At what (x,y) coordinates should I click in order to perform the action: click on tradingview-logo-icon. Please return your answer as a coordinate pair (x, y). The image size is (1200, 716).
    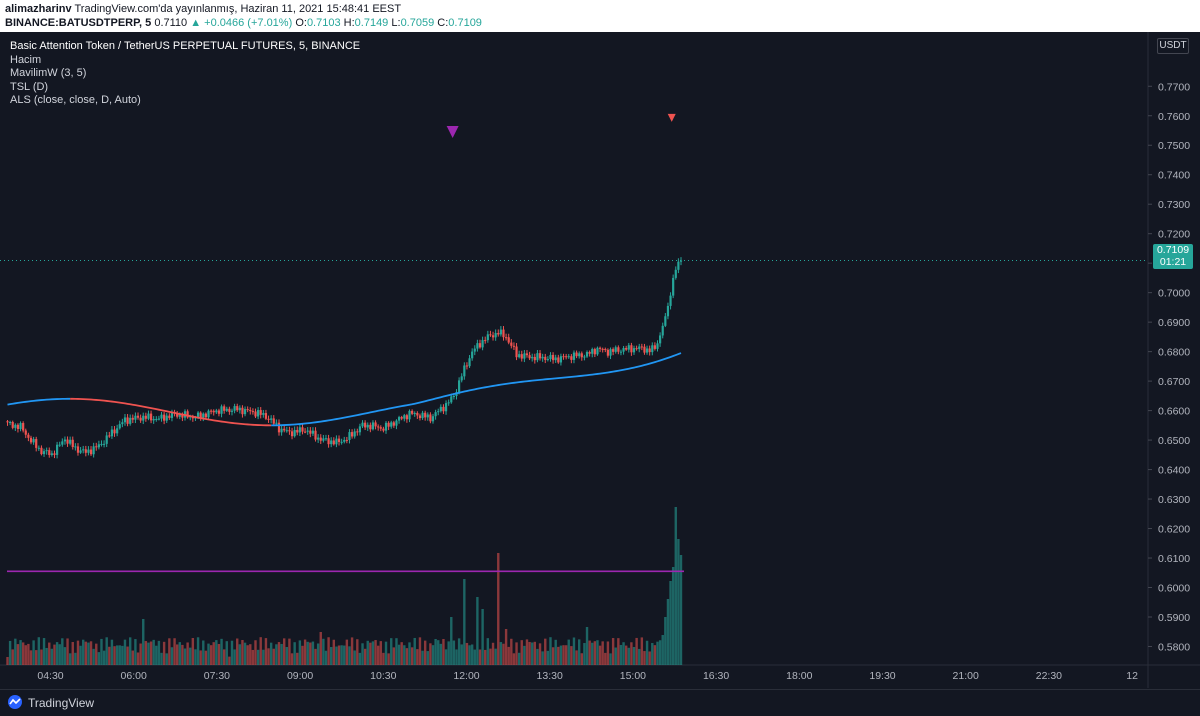
    Looking at the image, I should click on (15, 702).